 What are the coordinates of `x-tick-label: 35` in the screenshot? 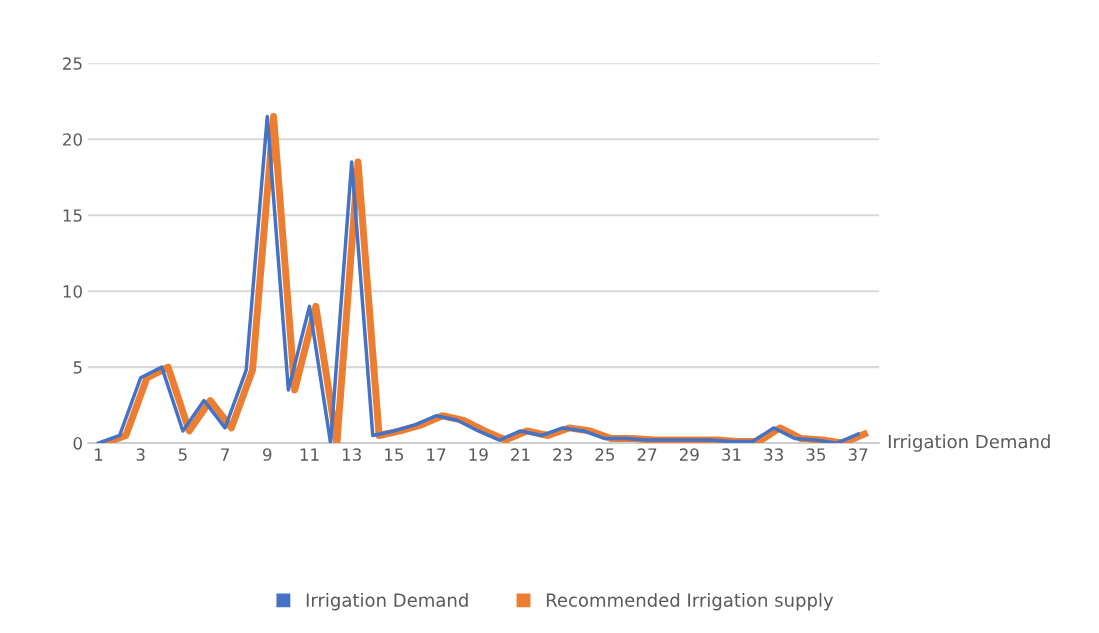 It's located at (816, 454).